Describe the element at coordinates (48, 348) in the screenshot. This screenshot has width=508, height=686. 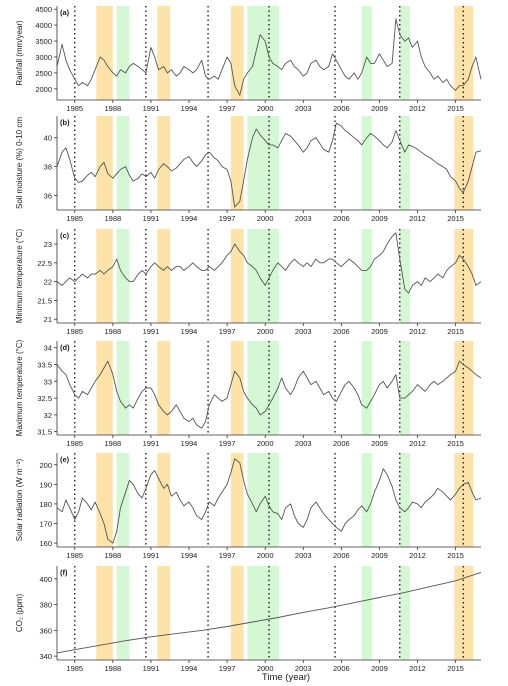
I see `y-tick-label: 34` at that location.